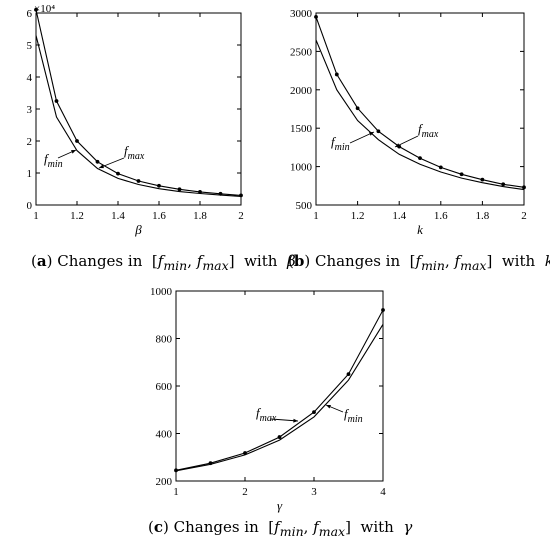 Image resolution: width=550 pixels, height=547 pixels. Describe the element at coordinates (164, 387) in the screenshot. I see `y-tick-label: 600` at that location.